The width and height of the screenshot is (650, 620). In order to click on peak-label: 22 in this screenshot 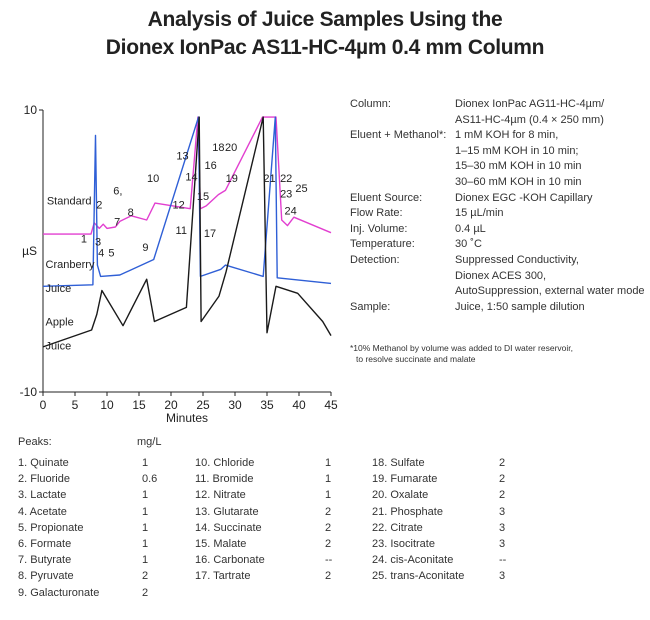, I will do `click(286, 179)`.